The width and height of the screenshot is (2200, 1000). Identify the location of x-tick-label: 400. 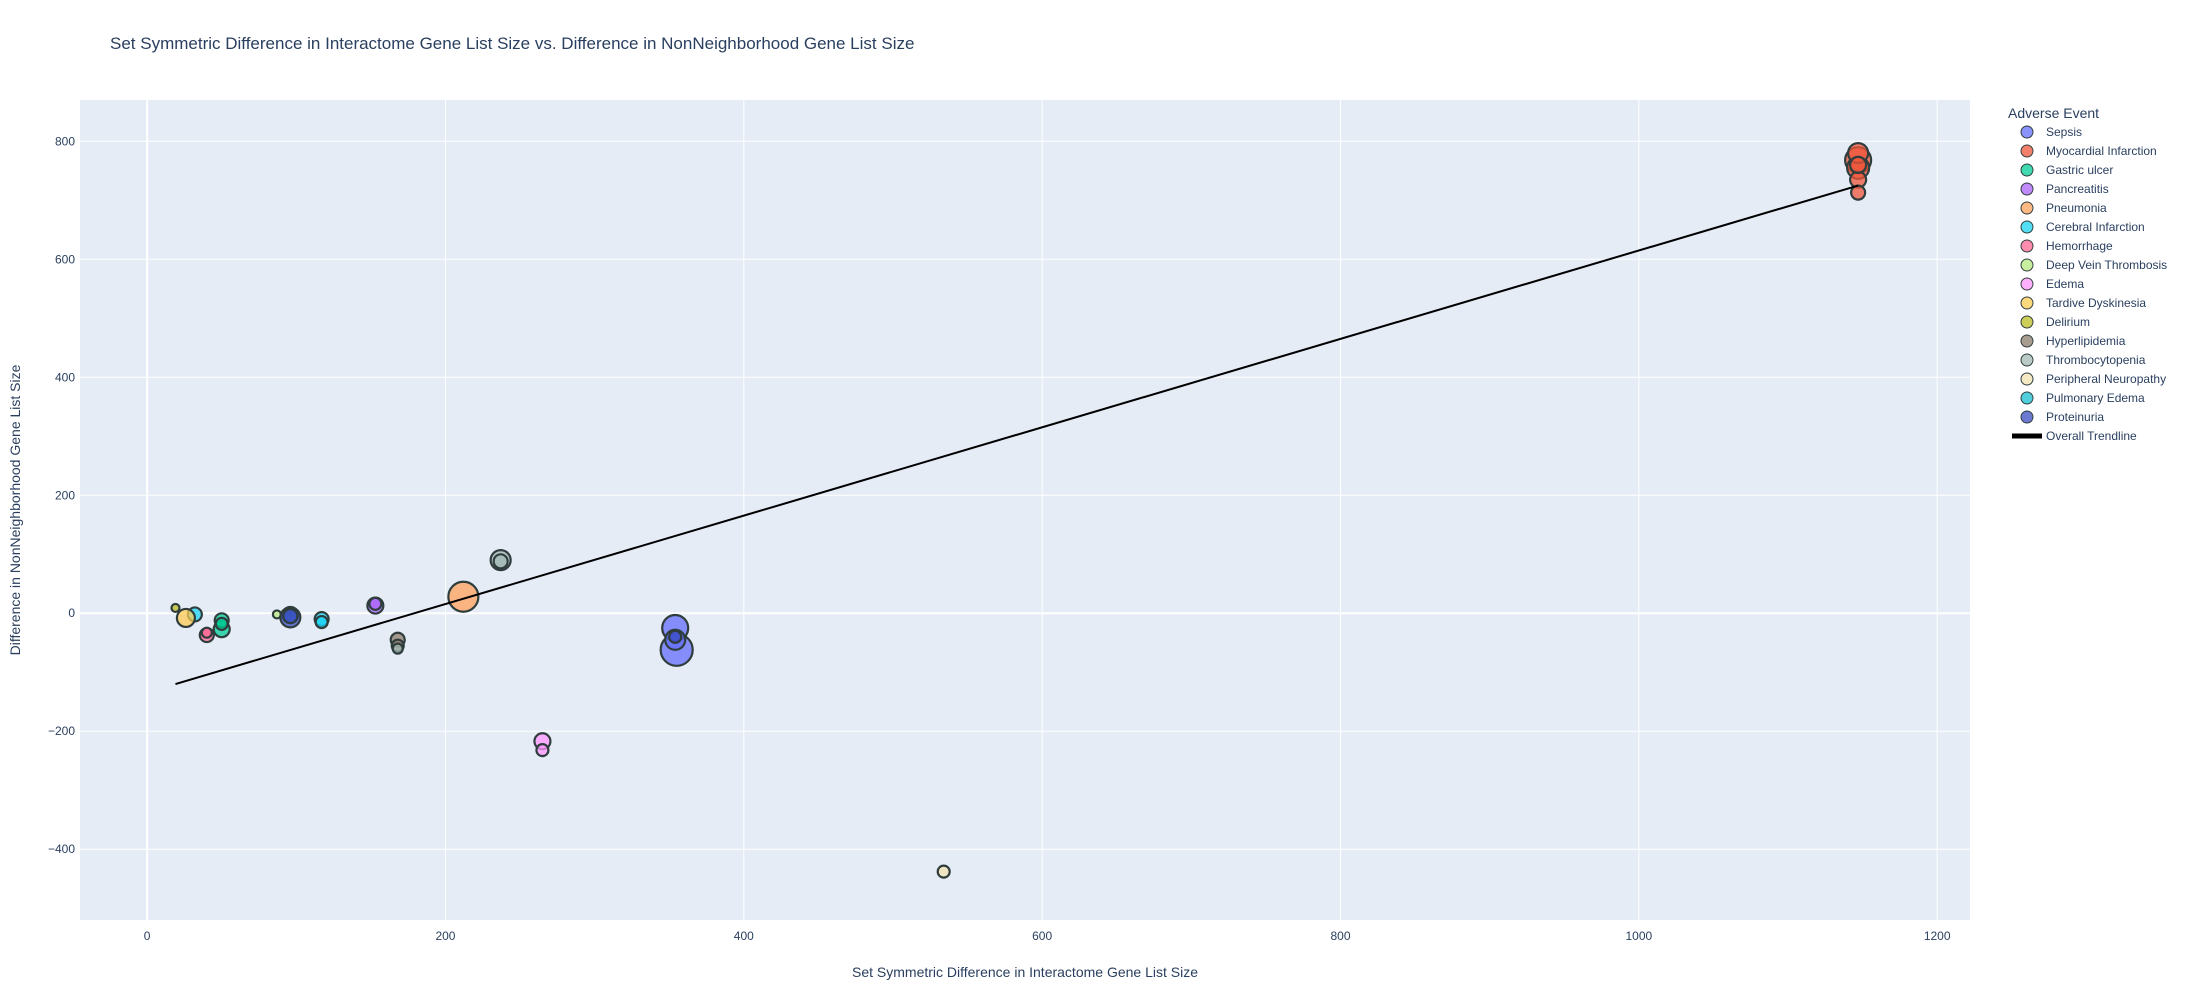
(744, 936).